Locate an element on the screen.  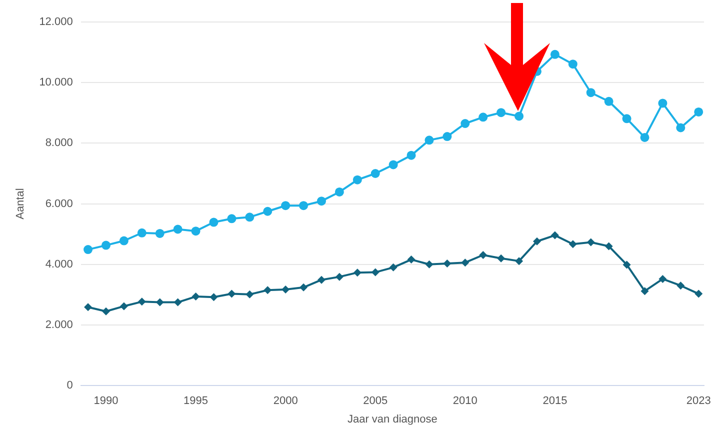
x-tick-label: 2010 is located at coordinates (465, 401).